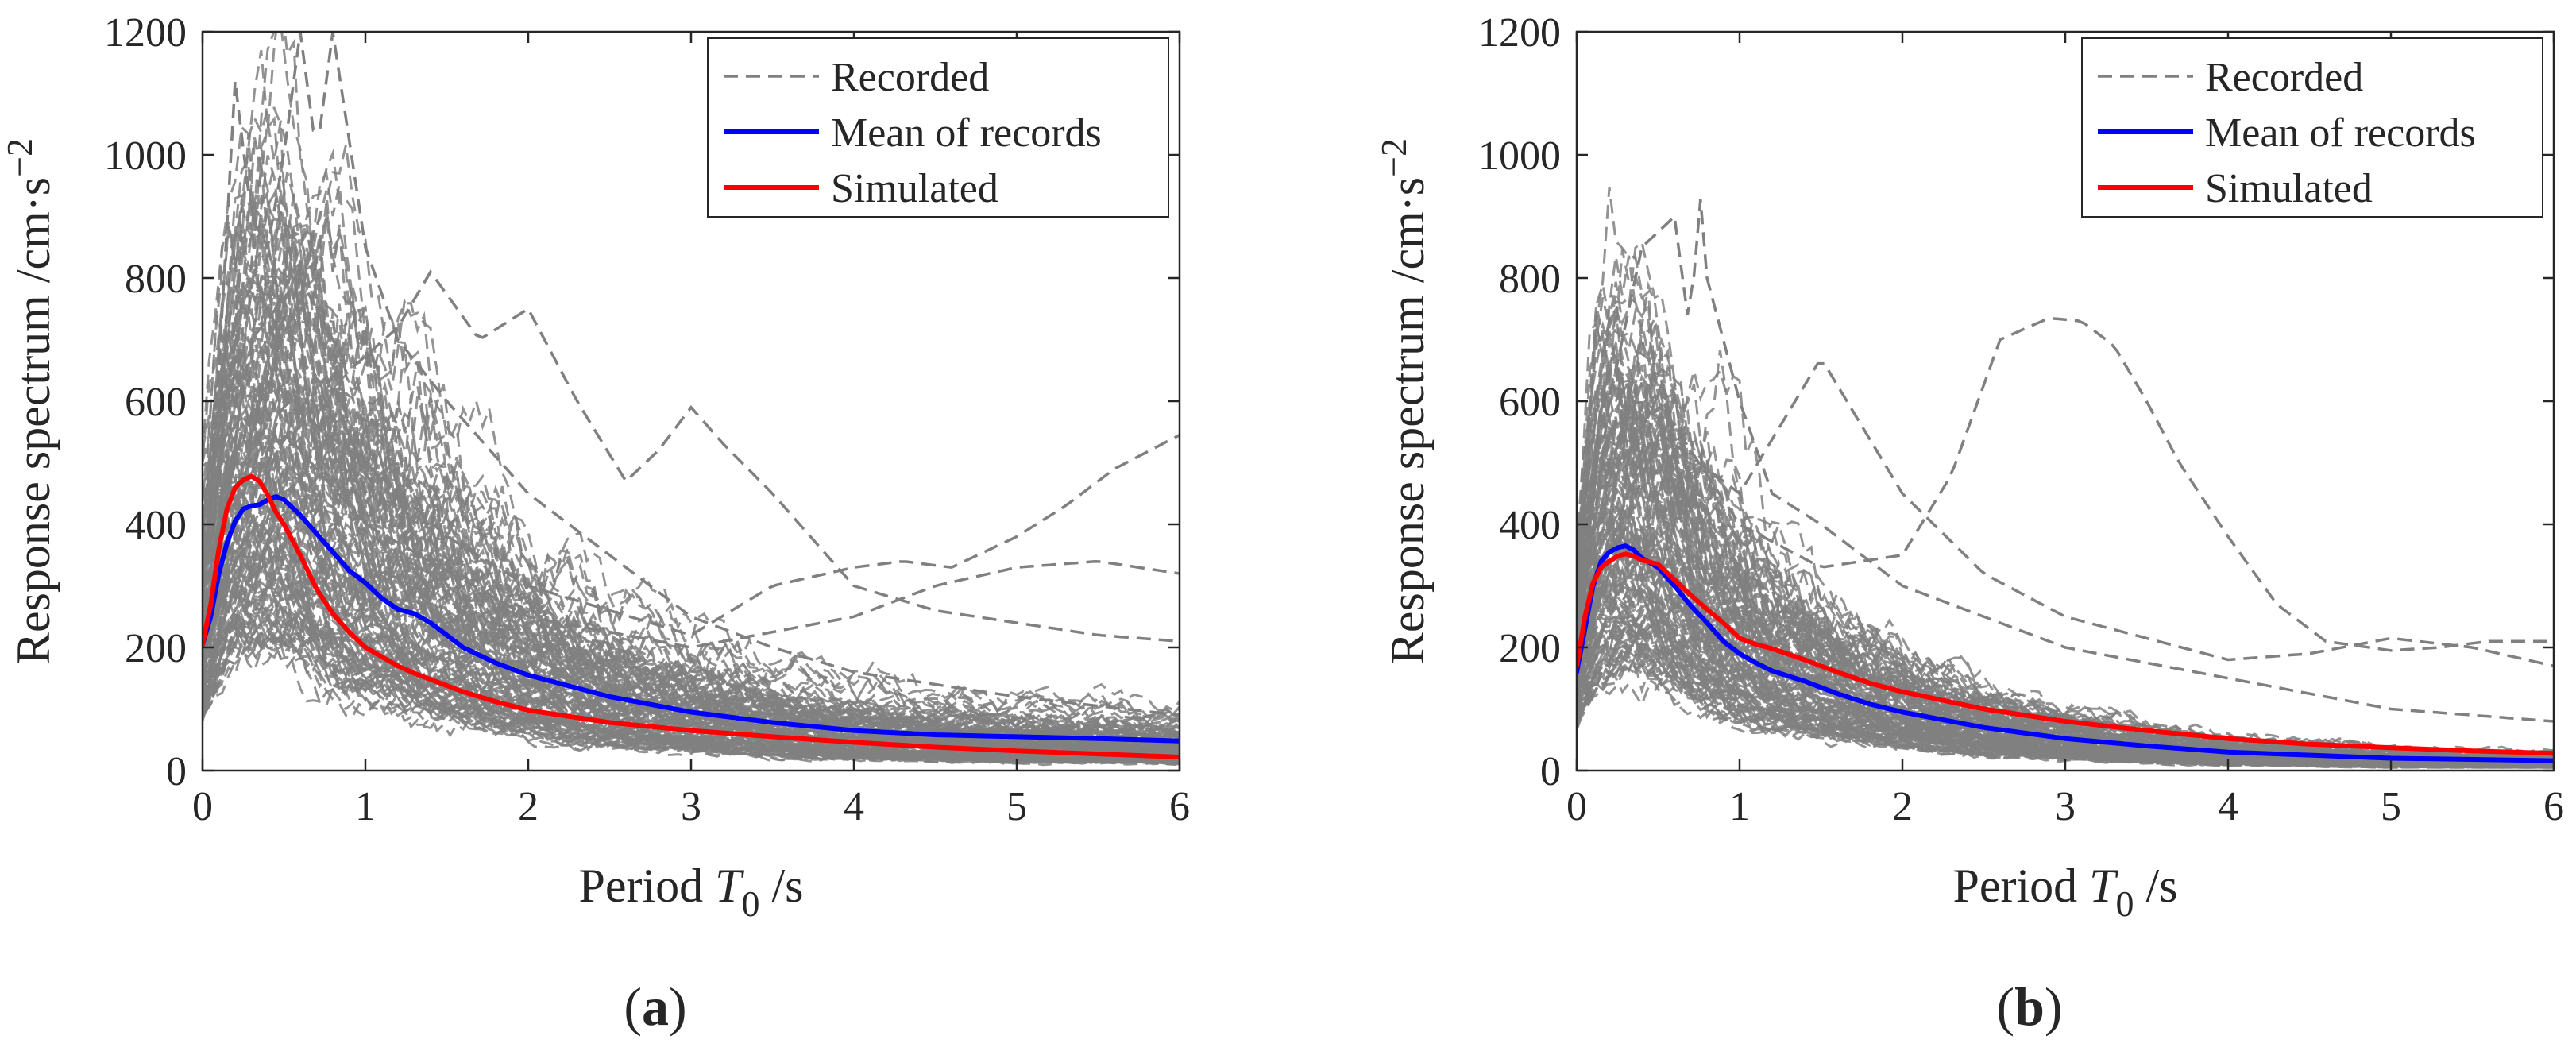 The image size is (2576, 1051). Describe the element at coordinates (2029, 1006) in the screenshot. I see `panel-label: (b)` at that location.